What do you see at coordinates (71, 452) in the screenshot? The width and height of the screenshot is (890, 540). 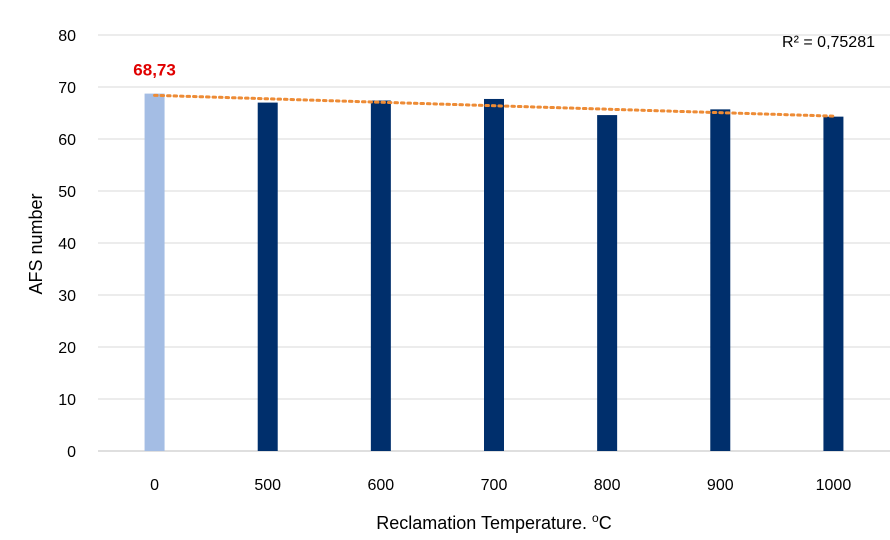 I see `y-tick-label: 0` at bounding box center [71, 452].